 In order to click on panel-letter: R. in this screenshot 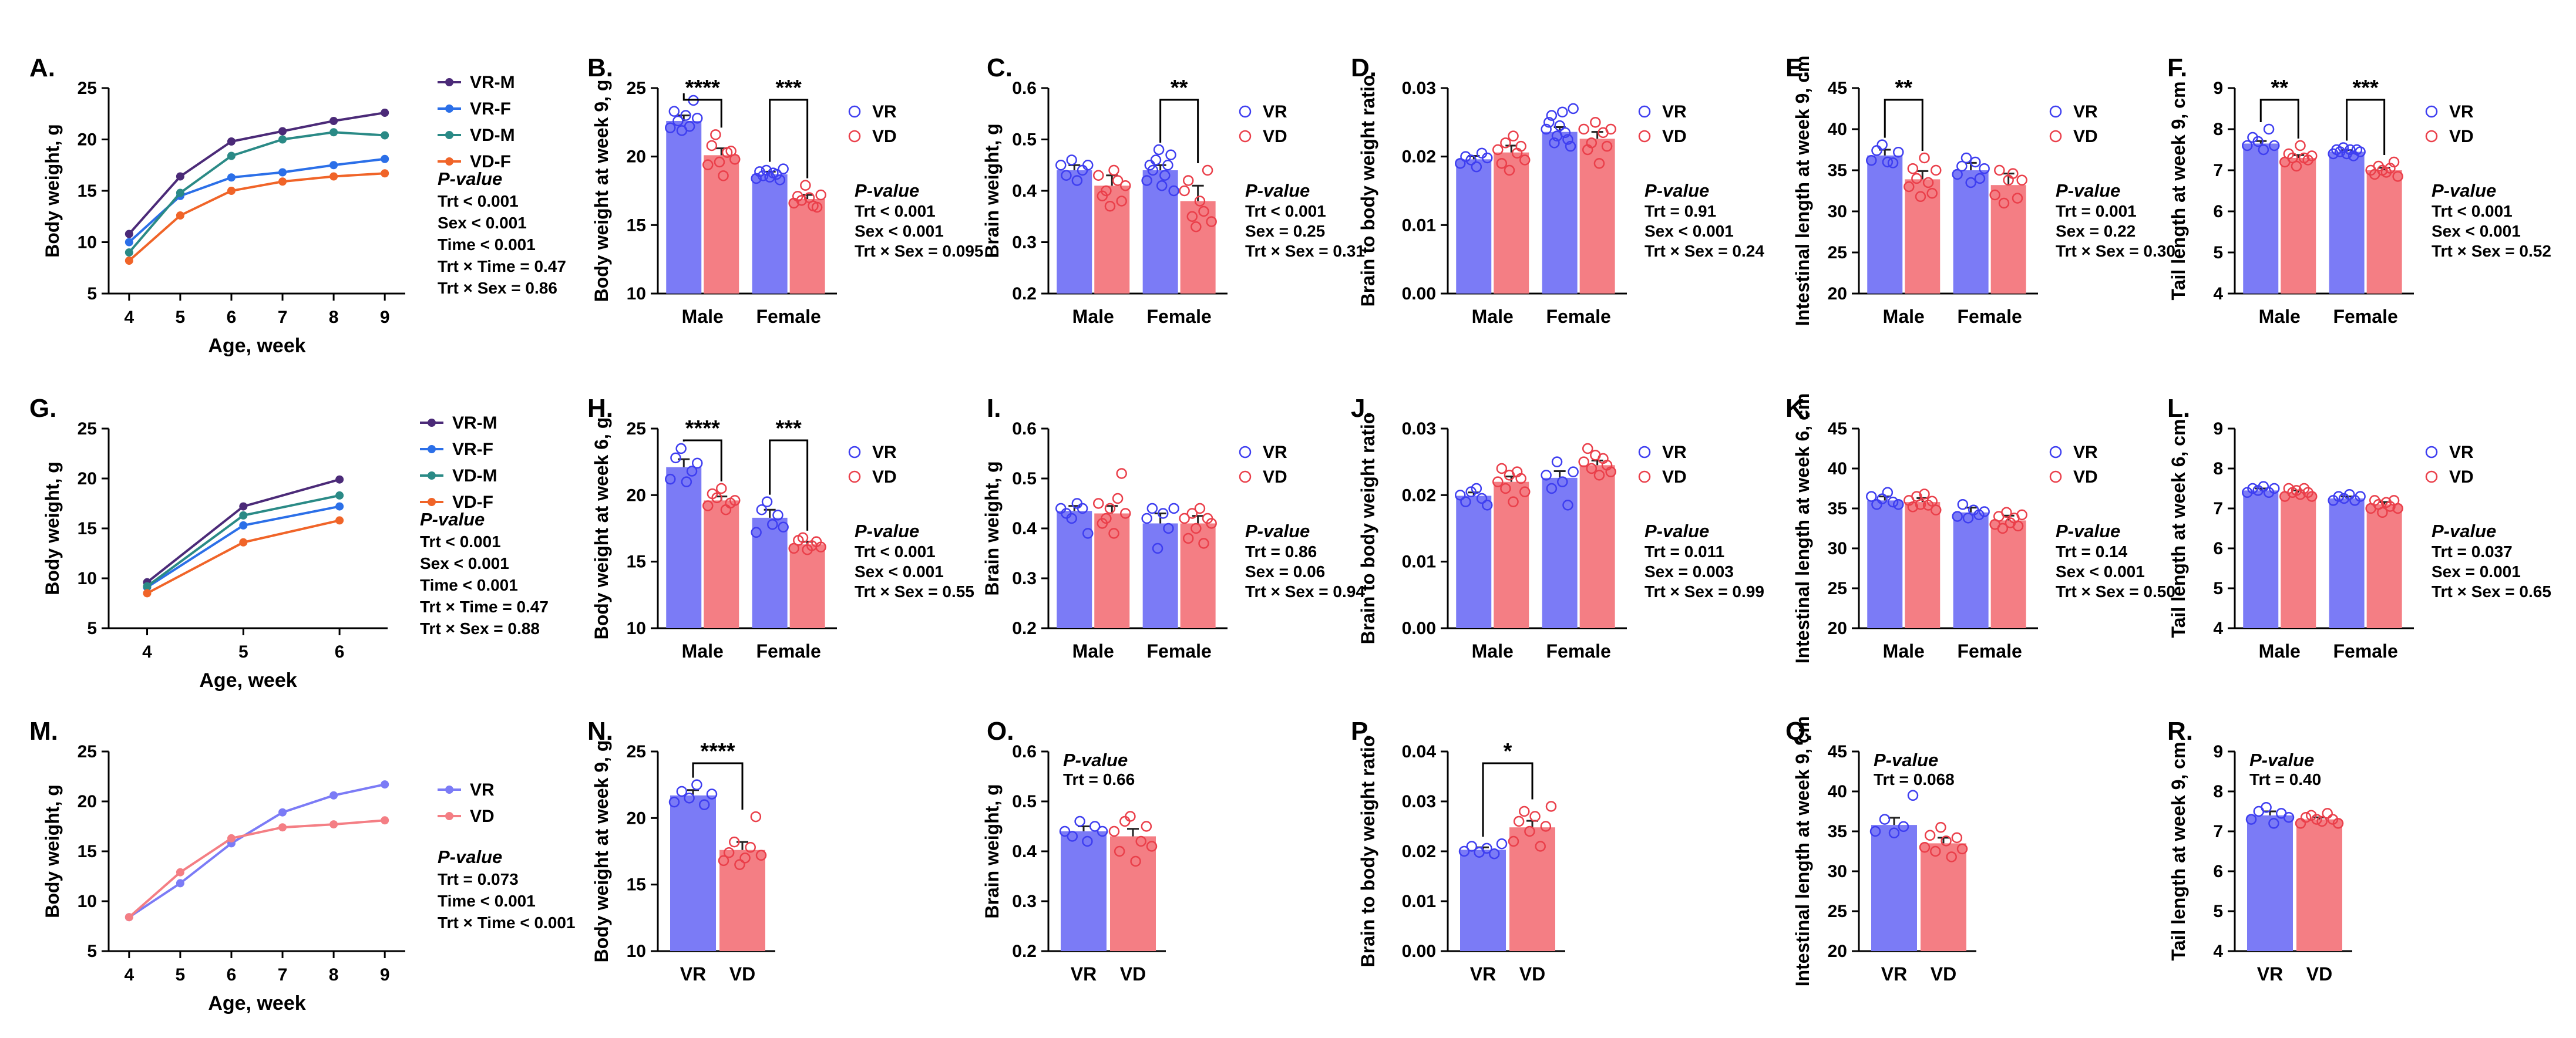, I will do `click(2180, 731)`.